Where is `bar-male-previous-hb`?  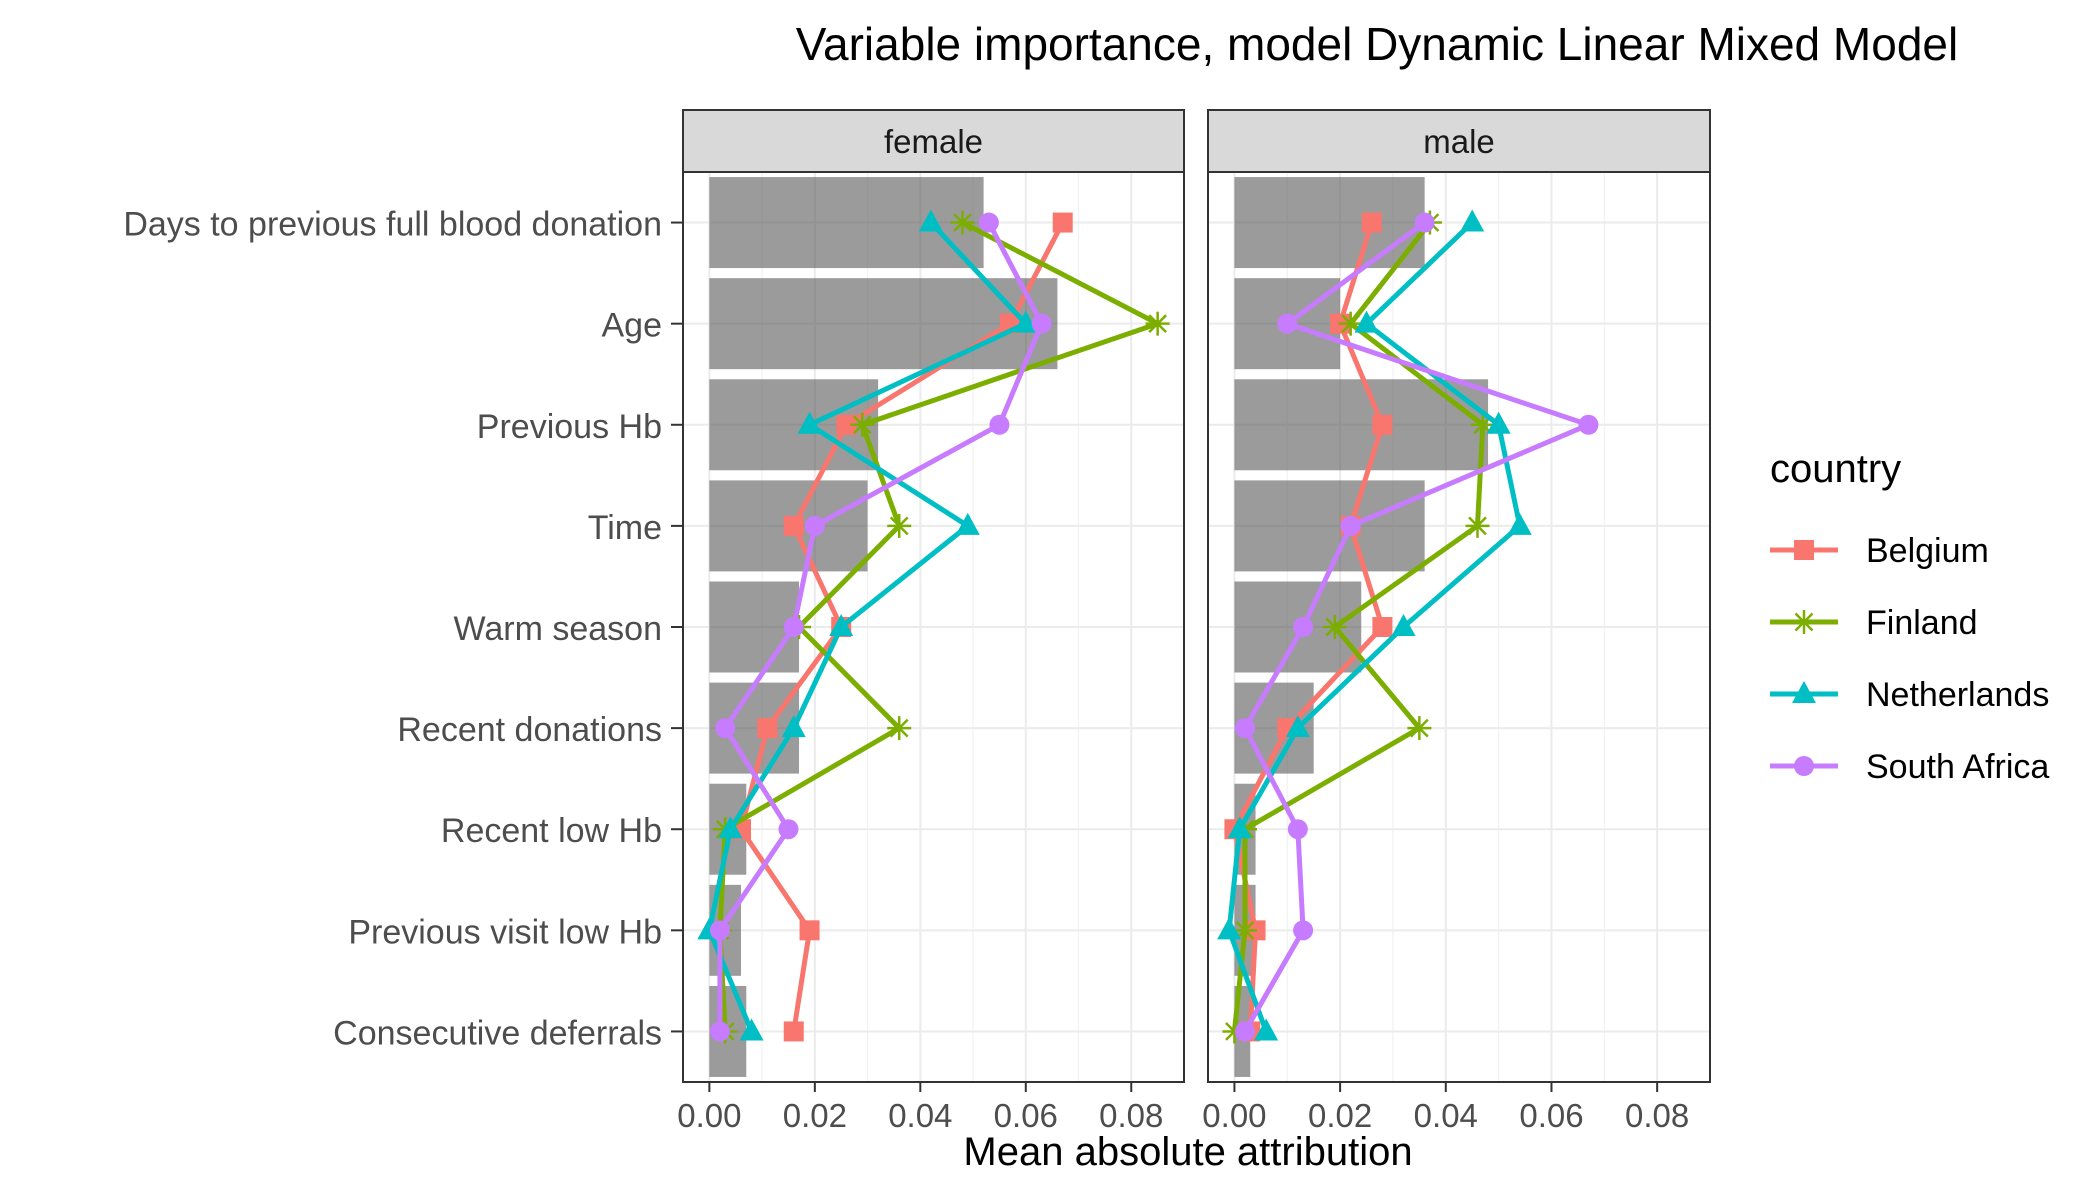 bar-male-previous-hb is located at coordinates (1361, 425).